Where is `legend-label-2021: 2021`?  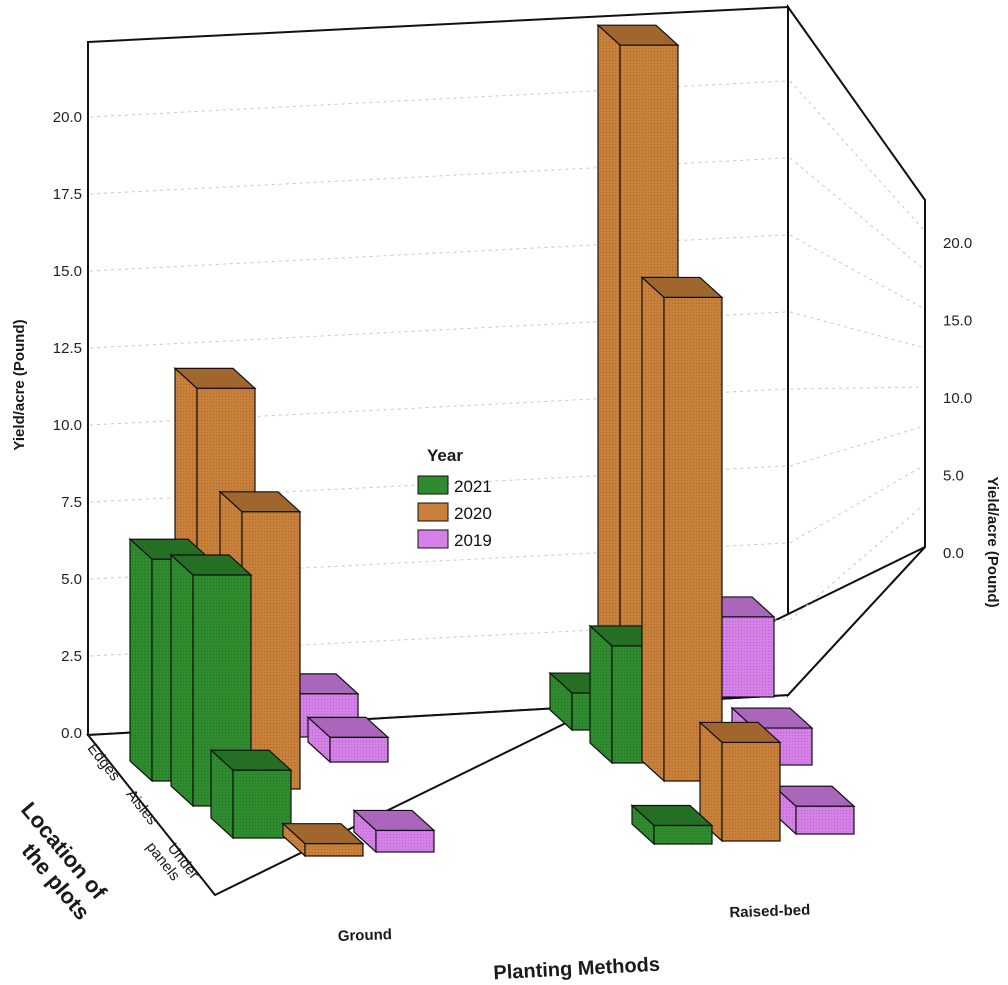 legend-label-2021: 2021 is located at coordinates (473, 486).